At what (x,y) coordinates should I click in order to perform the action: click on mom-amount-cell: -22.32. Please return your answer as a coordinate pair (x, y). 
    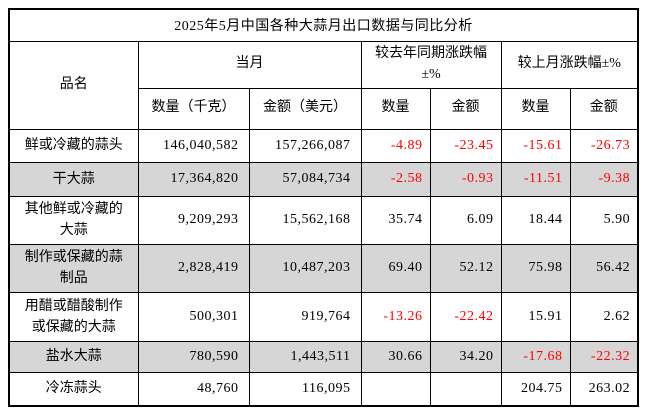
    Looking at the image, I should click on (604, 356).